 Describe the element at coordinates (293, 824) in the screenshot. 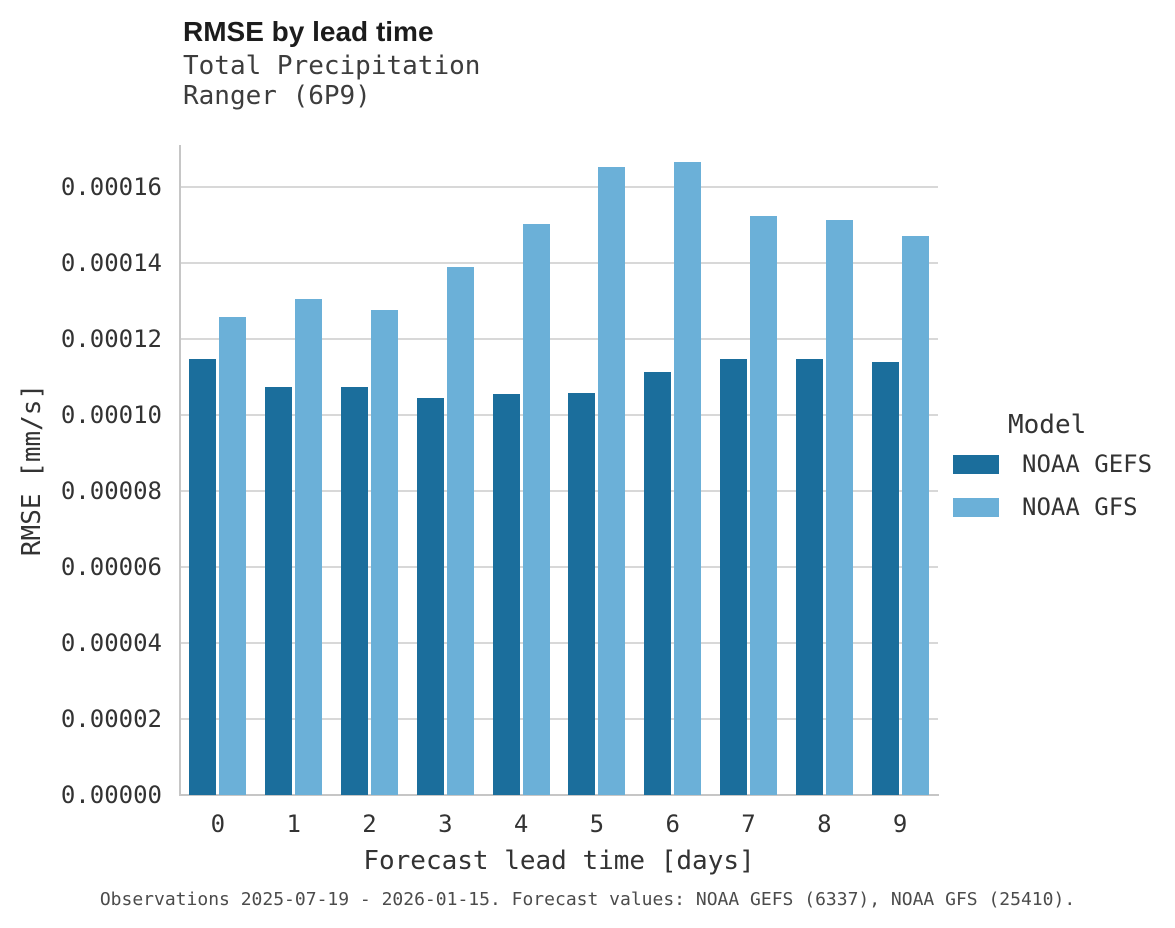

I see `x-tick-label-1: 1` at that location.